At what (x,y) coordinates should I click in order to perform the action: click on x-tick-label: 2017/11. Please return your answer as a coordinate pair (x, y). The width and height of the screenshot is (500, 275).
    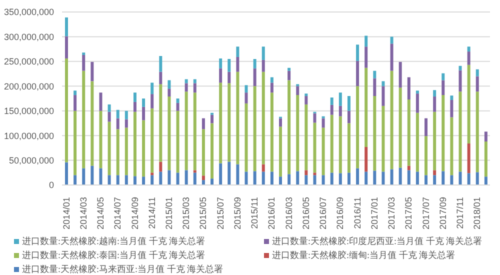
    Looking at the image, I should click on (460, 213).